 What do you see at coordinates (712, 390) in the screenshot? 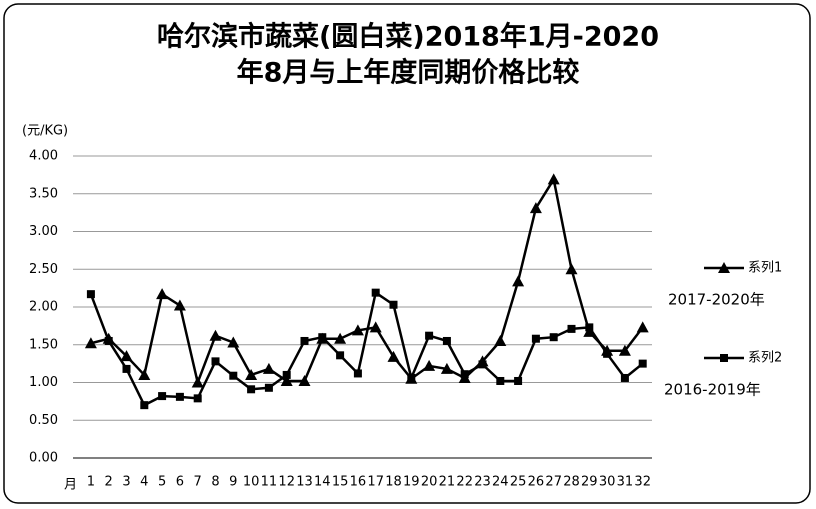
I see `annotation: 2016-2019年` at bounding box center [712, 390].